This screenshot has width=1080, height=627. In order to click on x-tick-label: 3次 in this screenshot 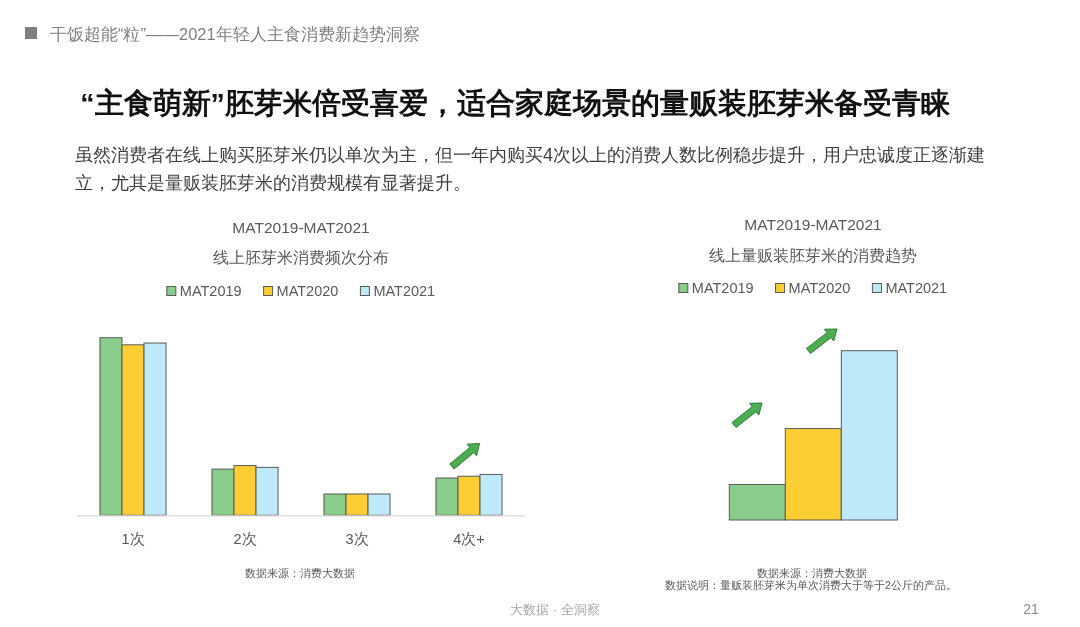, I will do `click(357, 539)`.